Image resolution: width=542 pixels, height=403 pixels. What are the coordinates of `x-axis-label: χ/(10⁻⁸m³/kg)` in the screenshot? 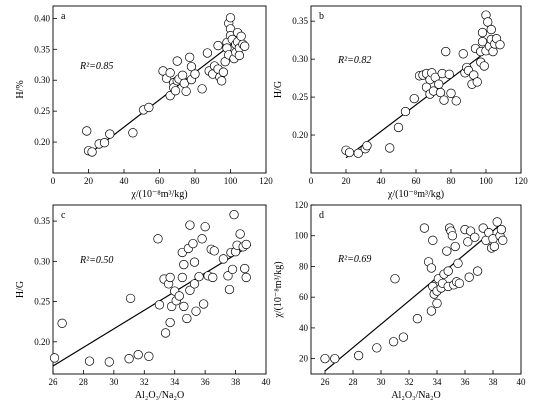 It's located at (415, 194).